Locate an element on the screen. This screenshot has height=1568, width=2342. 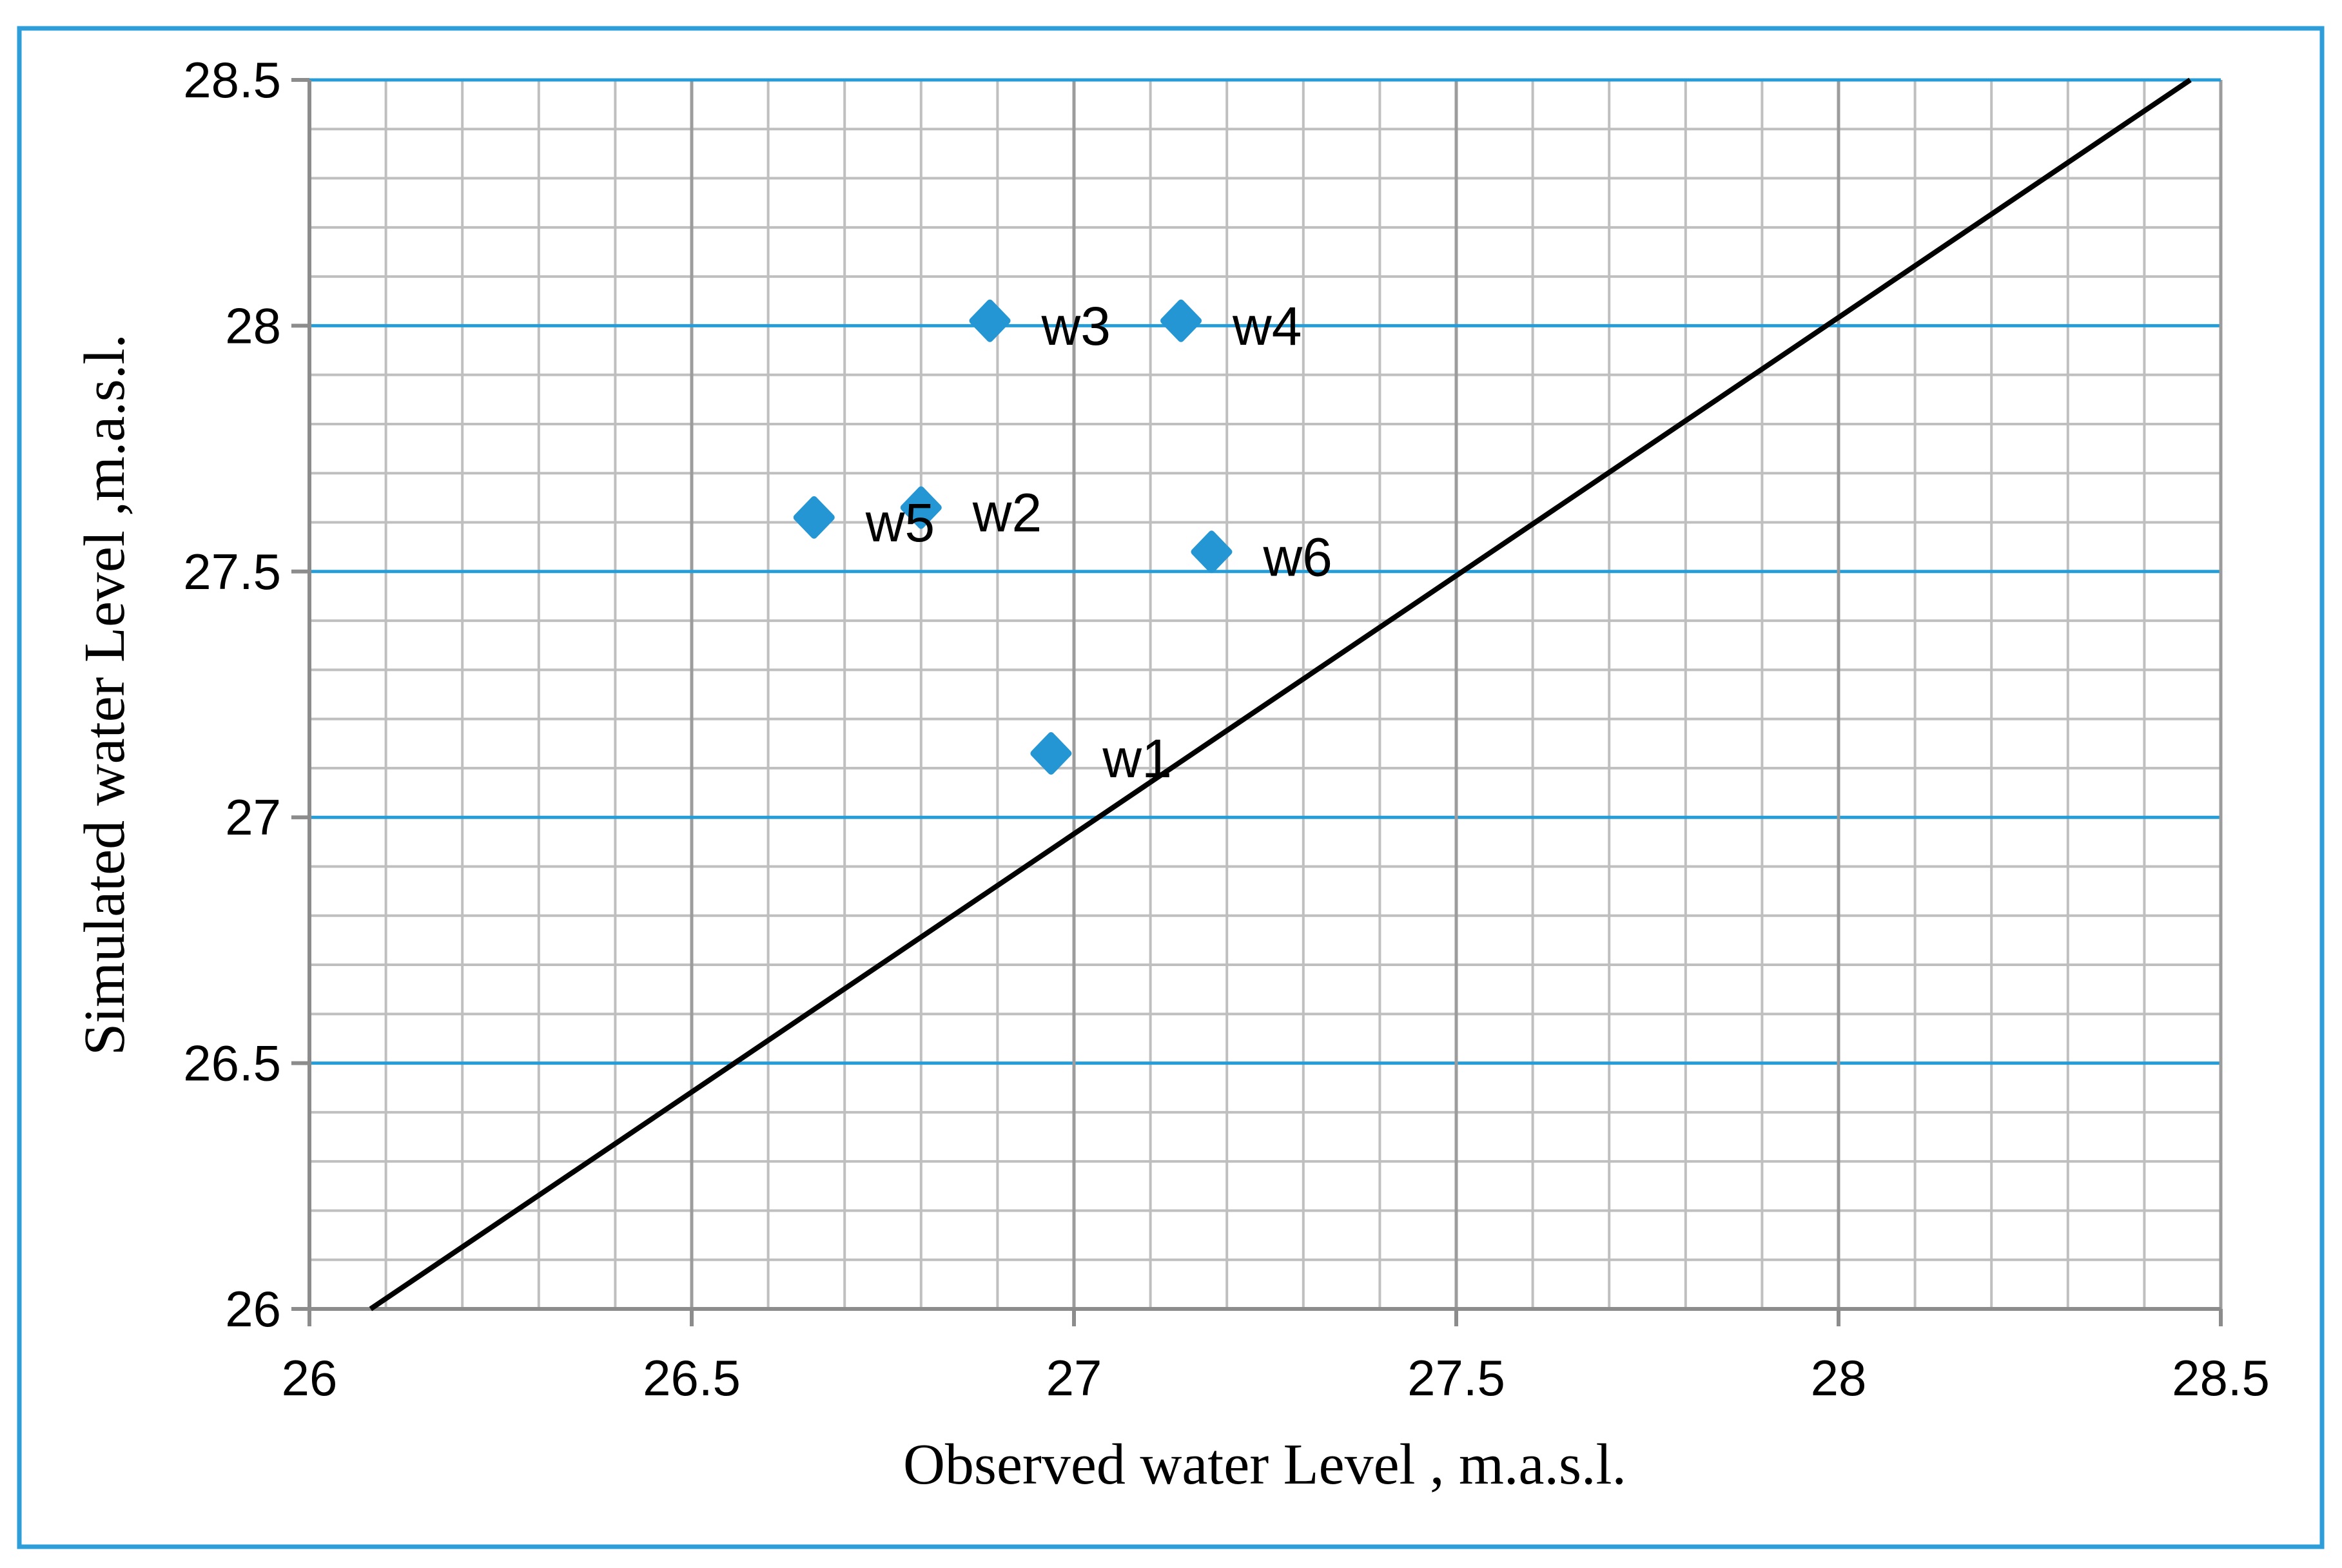
x-tick-label-26: 26 is located at coordinates (310, 1378).